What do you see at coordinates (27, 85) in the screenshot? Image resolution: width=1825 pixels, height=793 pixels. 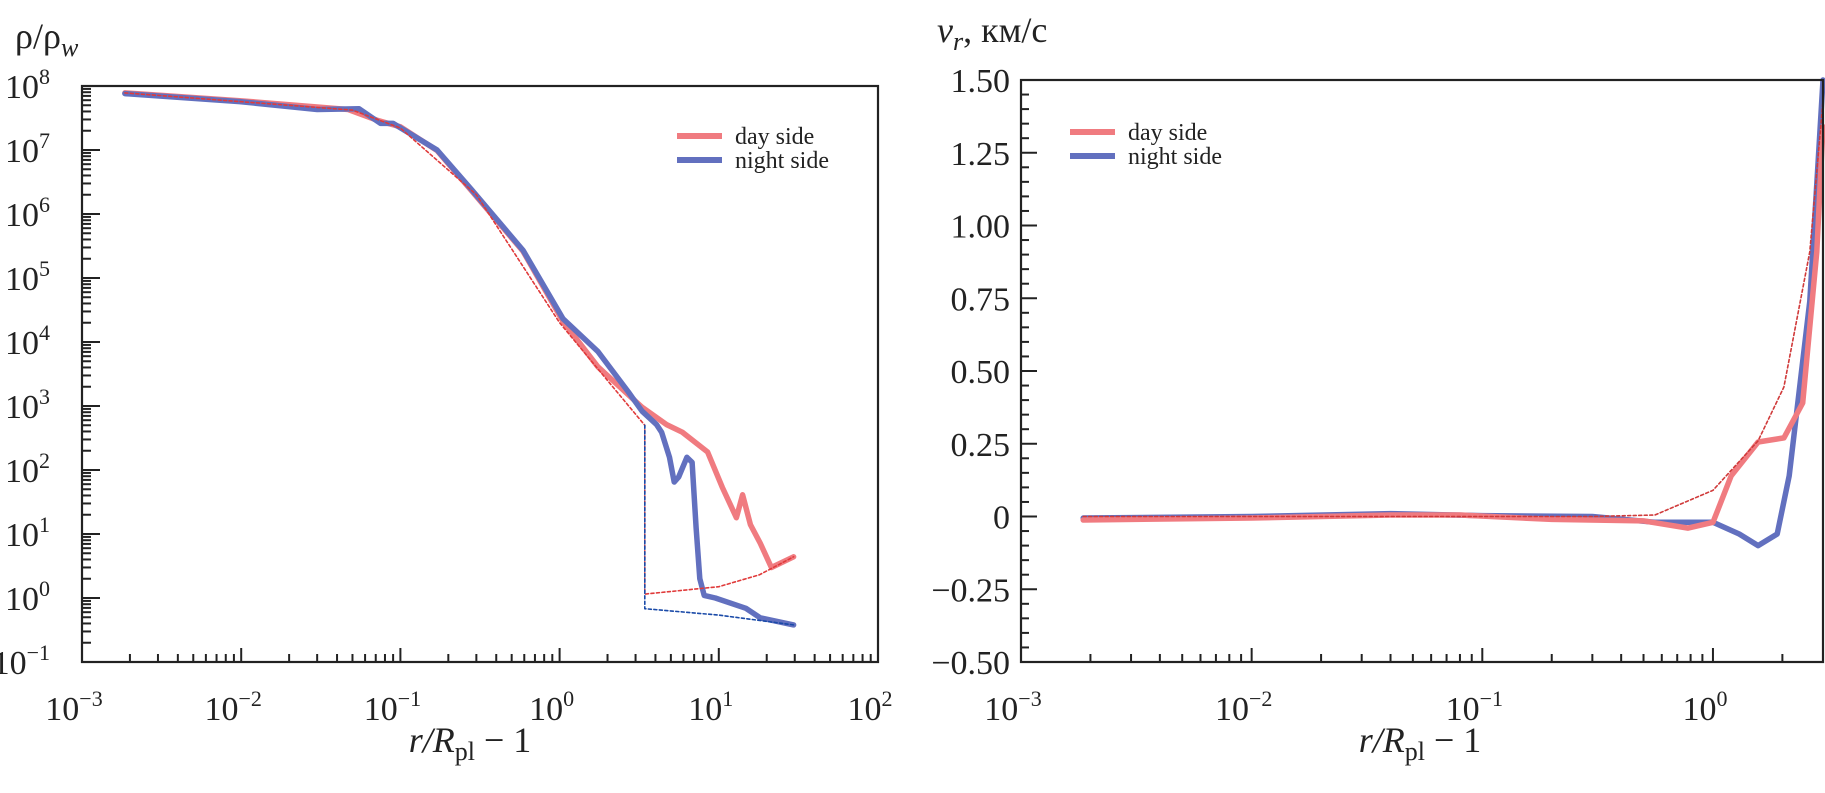 I see `y-tick-label: 10⁸` at bounding box center [27, 85].